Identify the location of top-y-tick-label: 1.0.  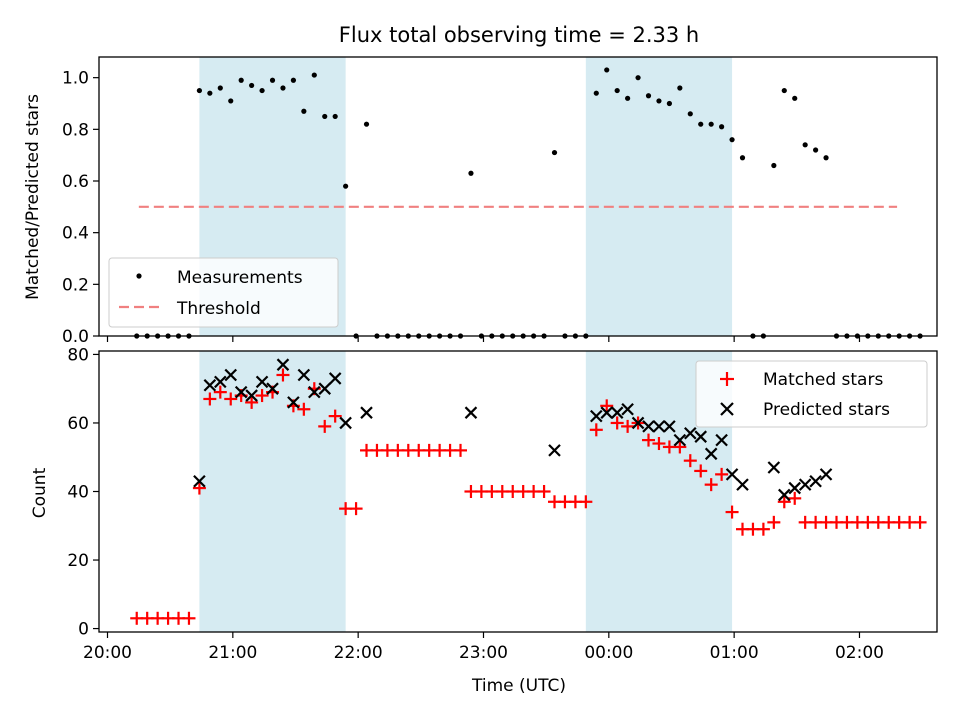
(75, 79).